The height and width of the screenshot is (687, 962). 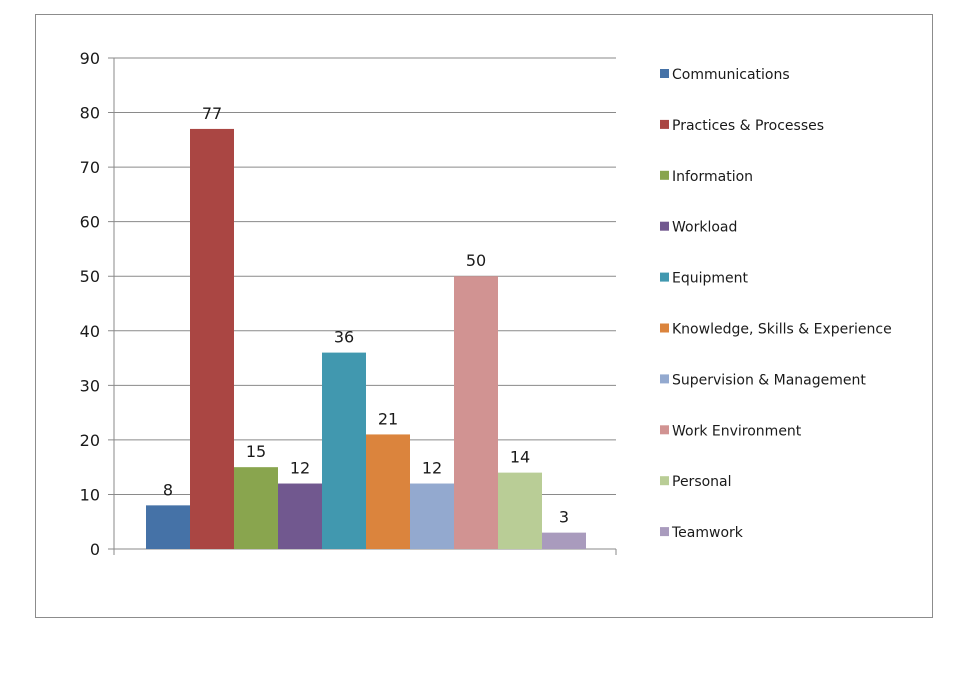 I want to click on legend-label: Supervision & Management, so click(x=769, y=380).